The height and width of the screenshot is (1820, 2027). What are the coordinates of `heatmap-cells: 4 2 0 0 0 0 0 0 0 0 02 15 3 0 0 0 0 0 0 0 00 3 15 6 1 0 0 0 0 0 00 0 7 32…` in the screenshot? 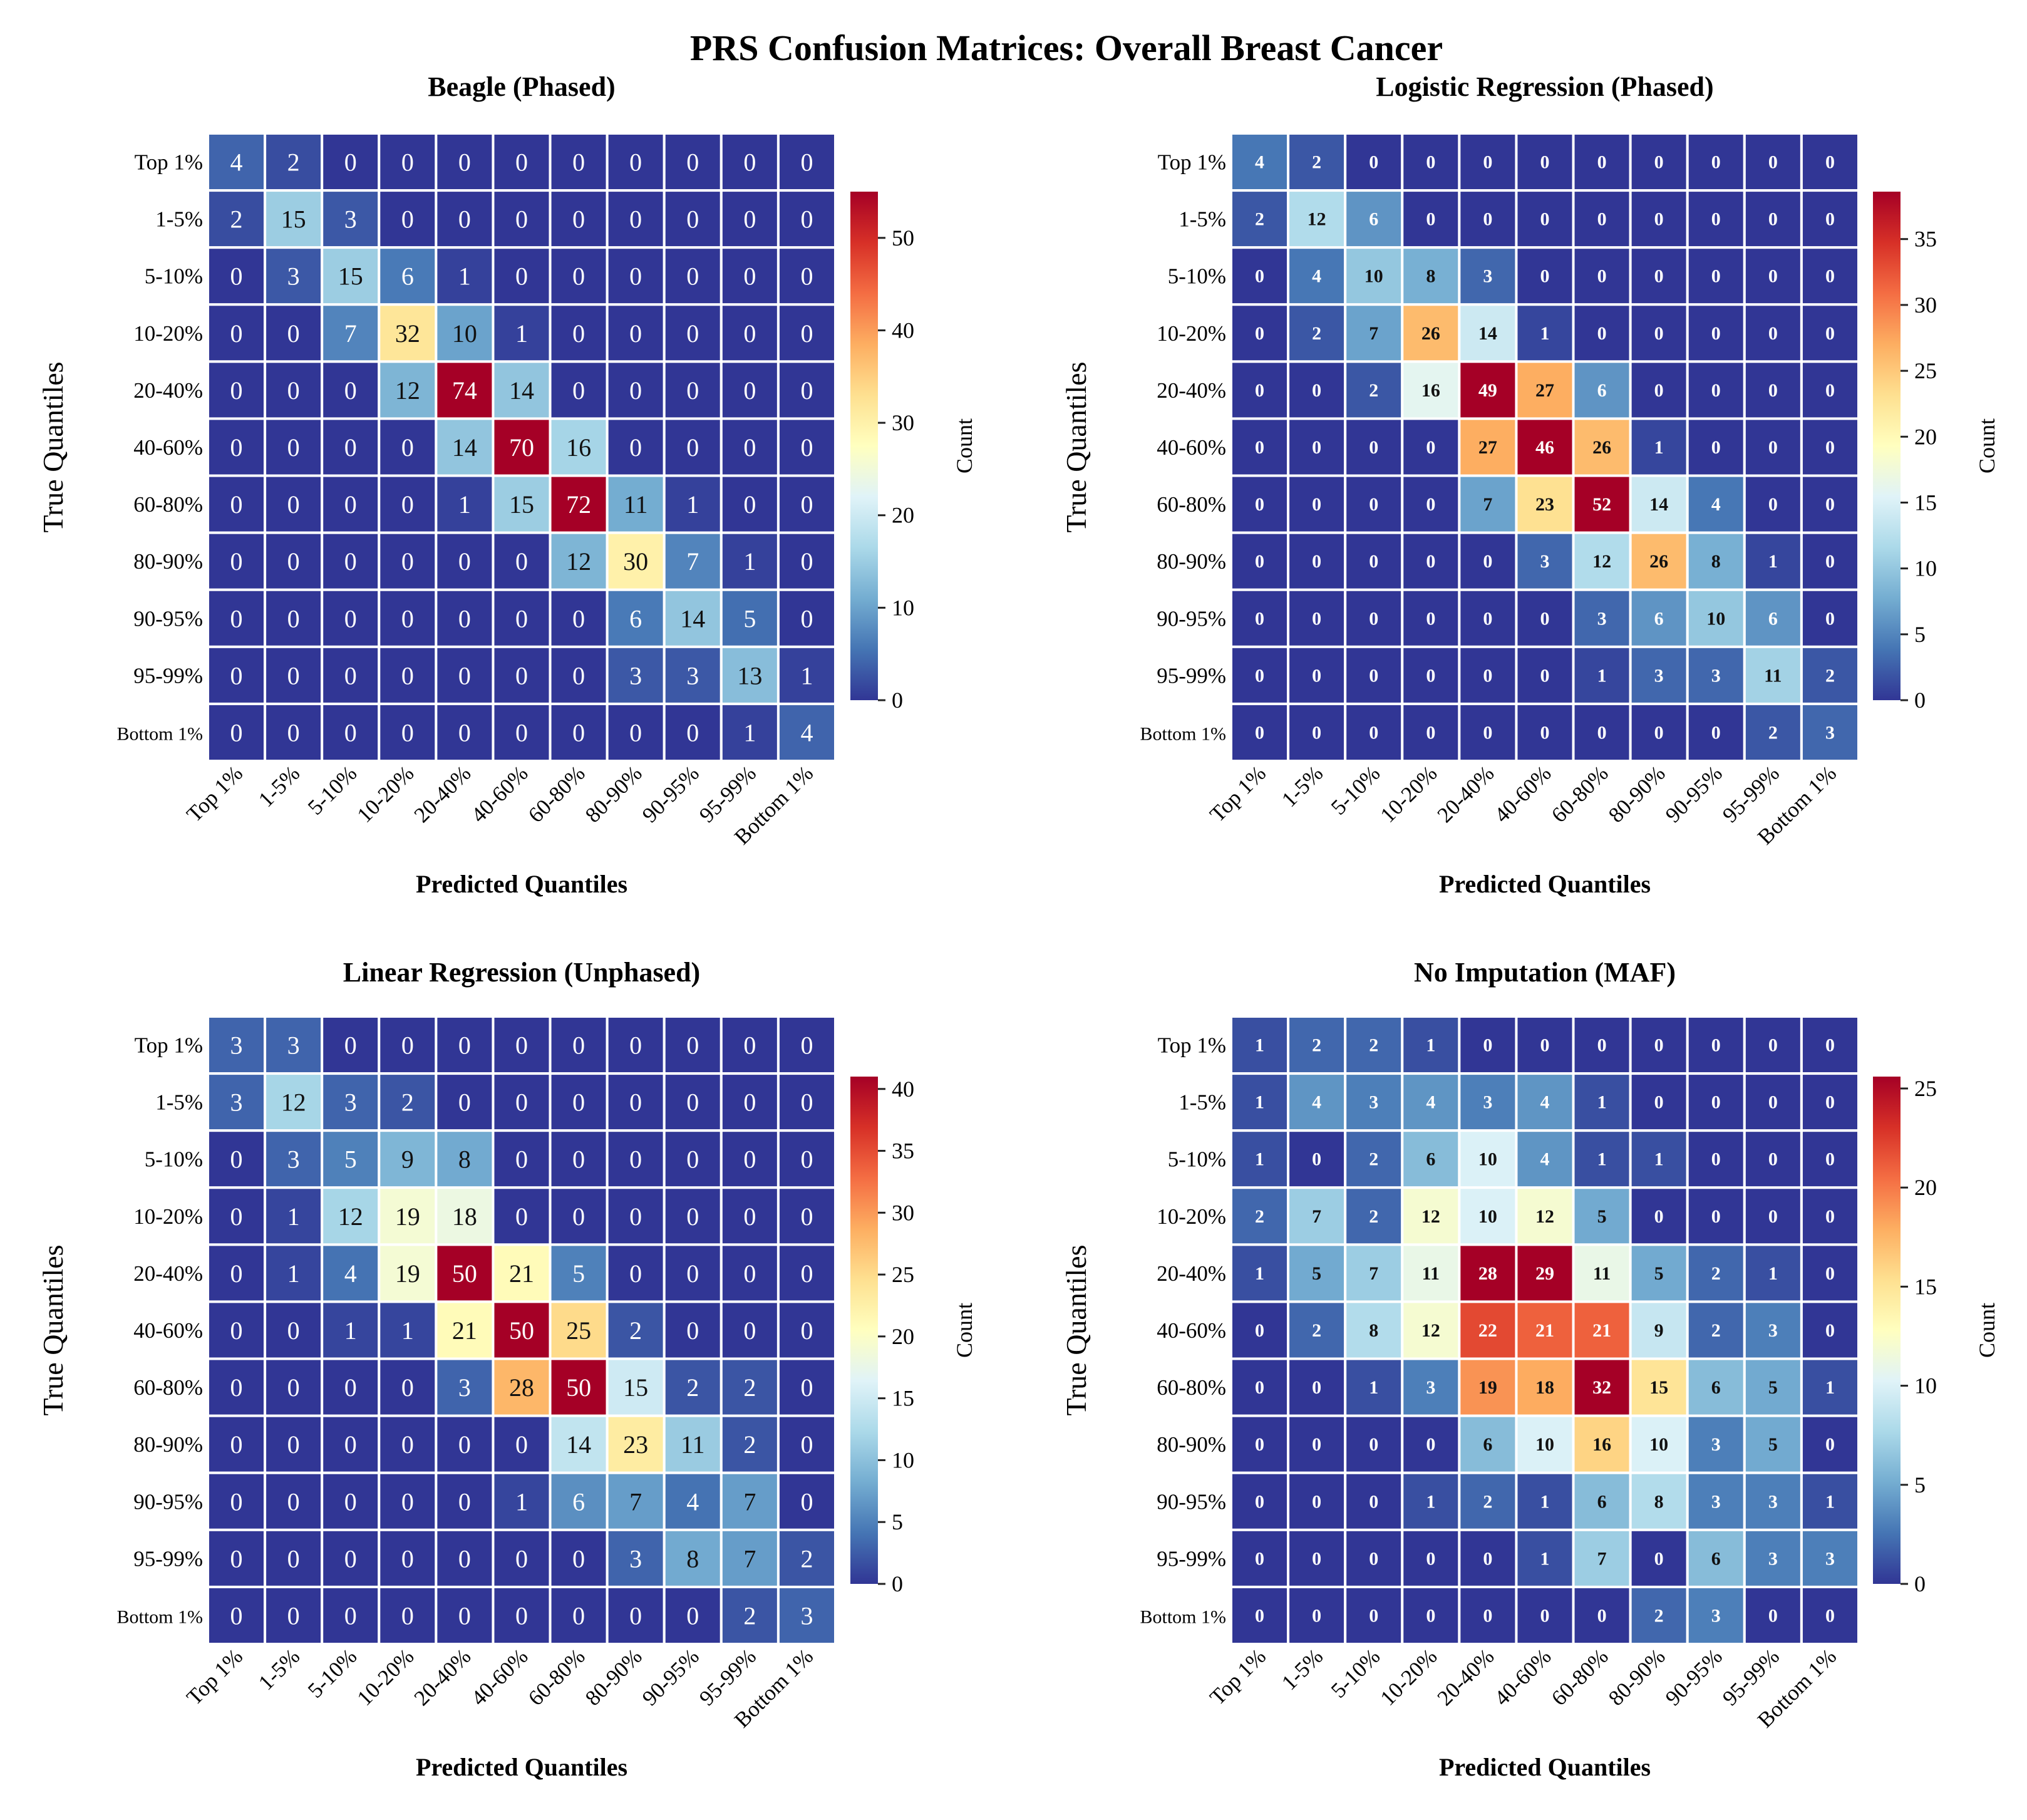 It's located at (522, 447).